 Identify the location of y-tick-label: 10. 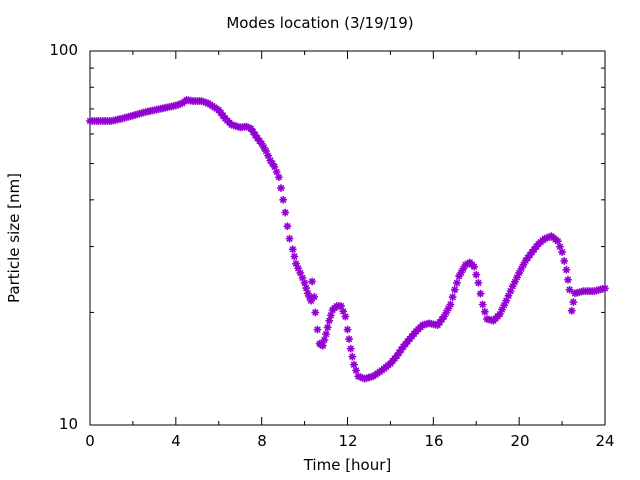
(68, 424).